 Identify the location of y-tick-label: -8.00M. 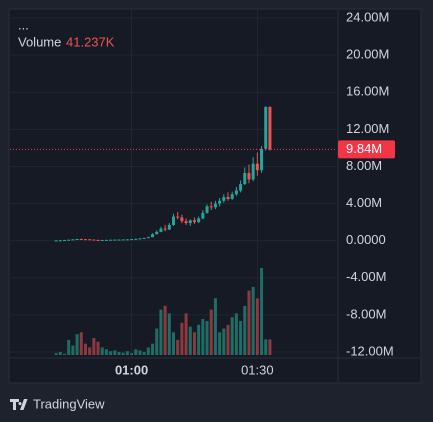
(366, 313).